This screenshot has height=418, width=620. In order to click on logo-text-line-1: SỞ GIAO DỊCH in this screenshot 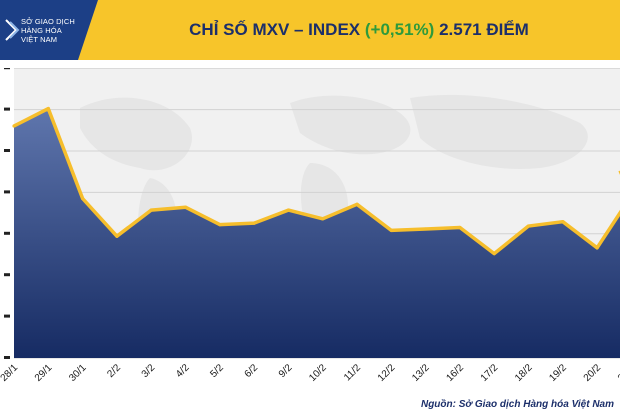, I will do `click(48, 21)`.